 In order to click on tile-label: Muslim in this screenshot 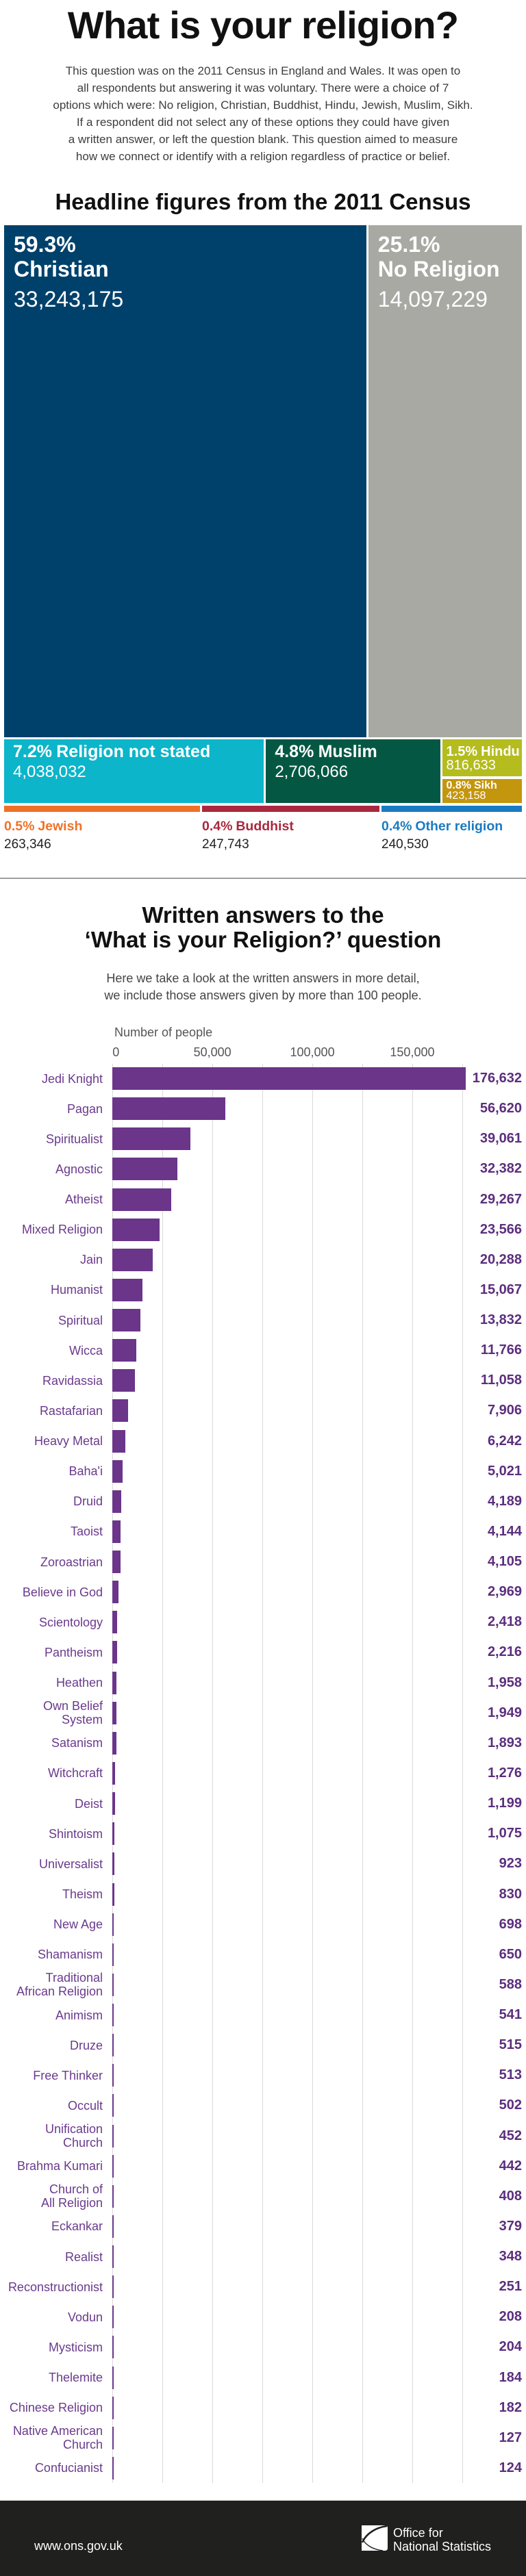, I will do `click(348, 751)`.